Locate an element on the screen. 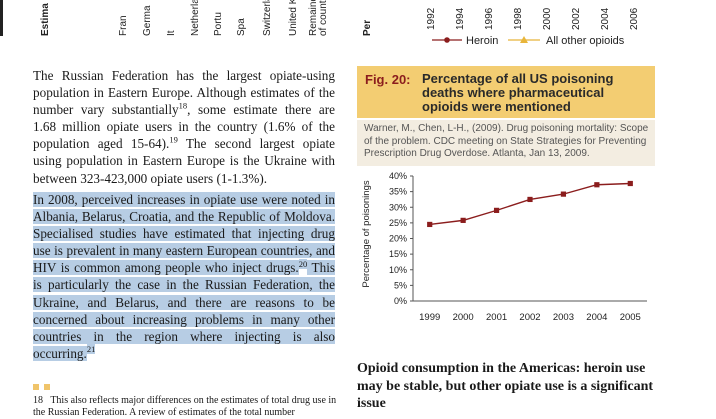 Image resolution: width=716 pixels, height=419 pixels. y-tick-label: 25% is located at coordinates (398, 223).